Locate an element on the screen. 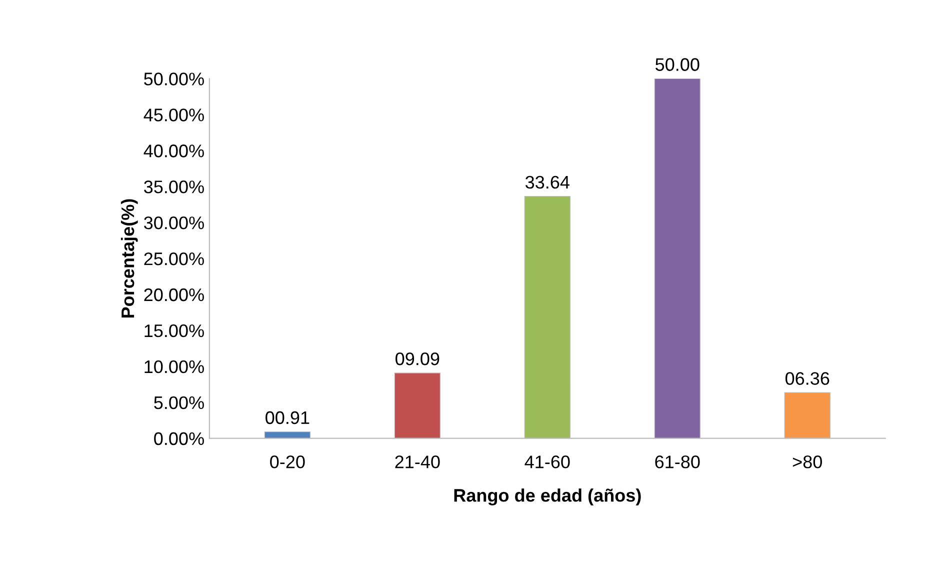  x-tick-label: 0-20 is located at coordinates (287, 462).